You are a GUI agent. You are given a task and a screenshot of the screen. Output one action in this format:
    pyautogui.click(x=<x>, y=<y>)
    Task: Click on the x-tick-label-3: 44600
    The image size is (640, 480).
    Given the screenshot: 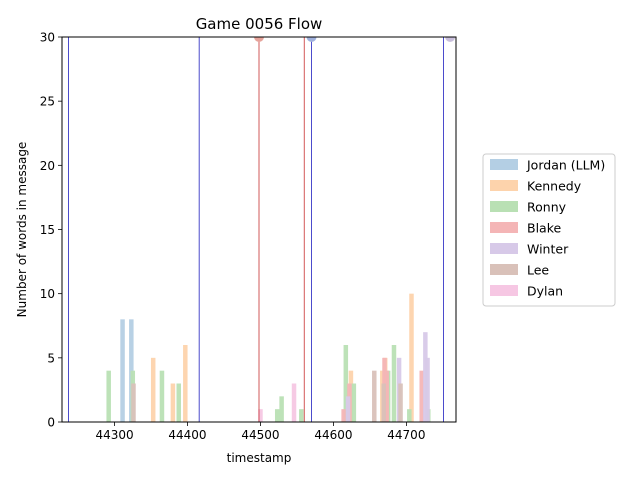 What is the action you would take?
    pyautogui.click(x=333, y=435)
    